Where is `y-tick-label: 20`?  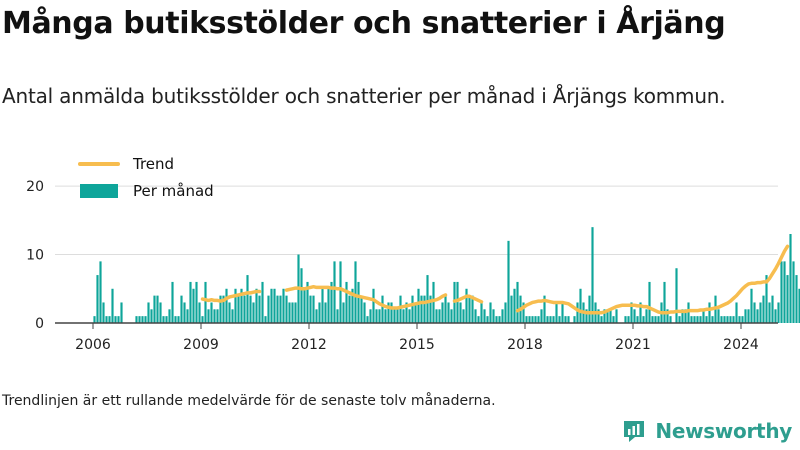
y-tick-label: 20 is located at coordinates (35, 187).